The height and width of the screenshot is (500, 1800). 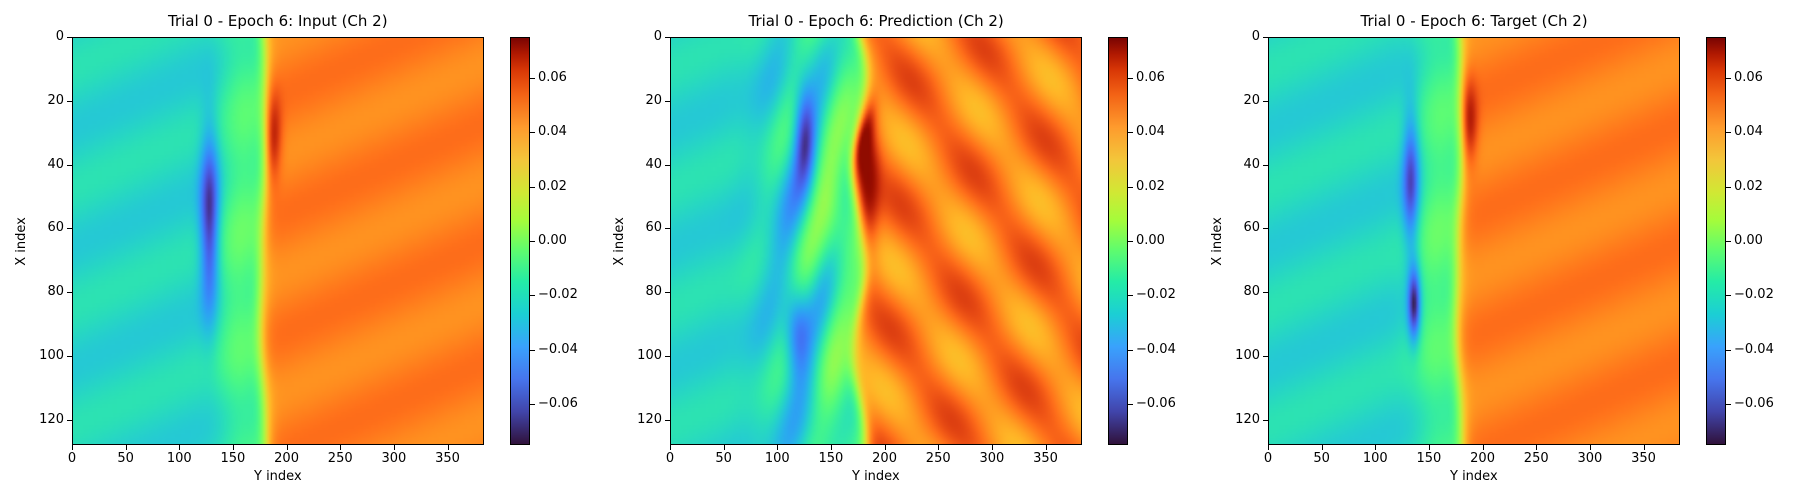 What do you see at coordinates (649, 355) in the screenshot?
I see `y-tick-label: 100` at bounding box center [649, 355].